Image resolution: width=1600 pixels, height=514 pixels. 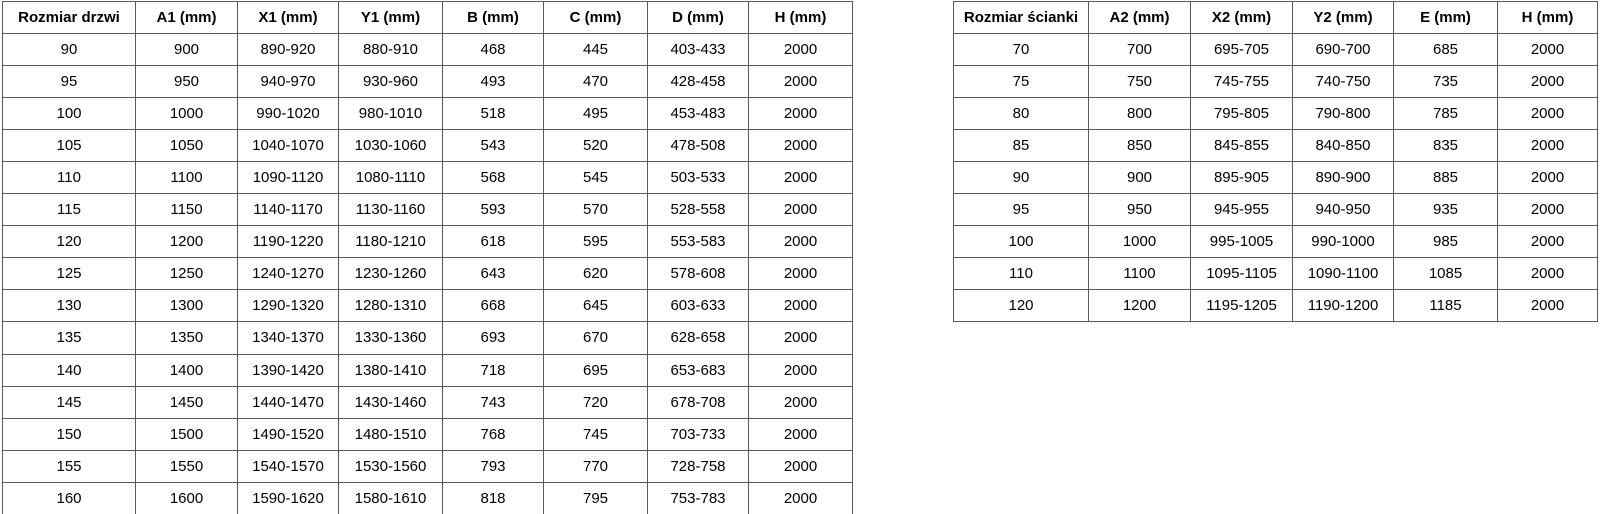 I want to click on table-cell: 890-900, so click(x=1343, y=178).